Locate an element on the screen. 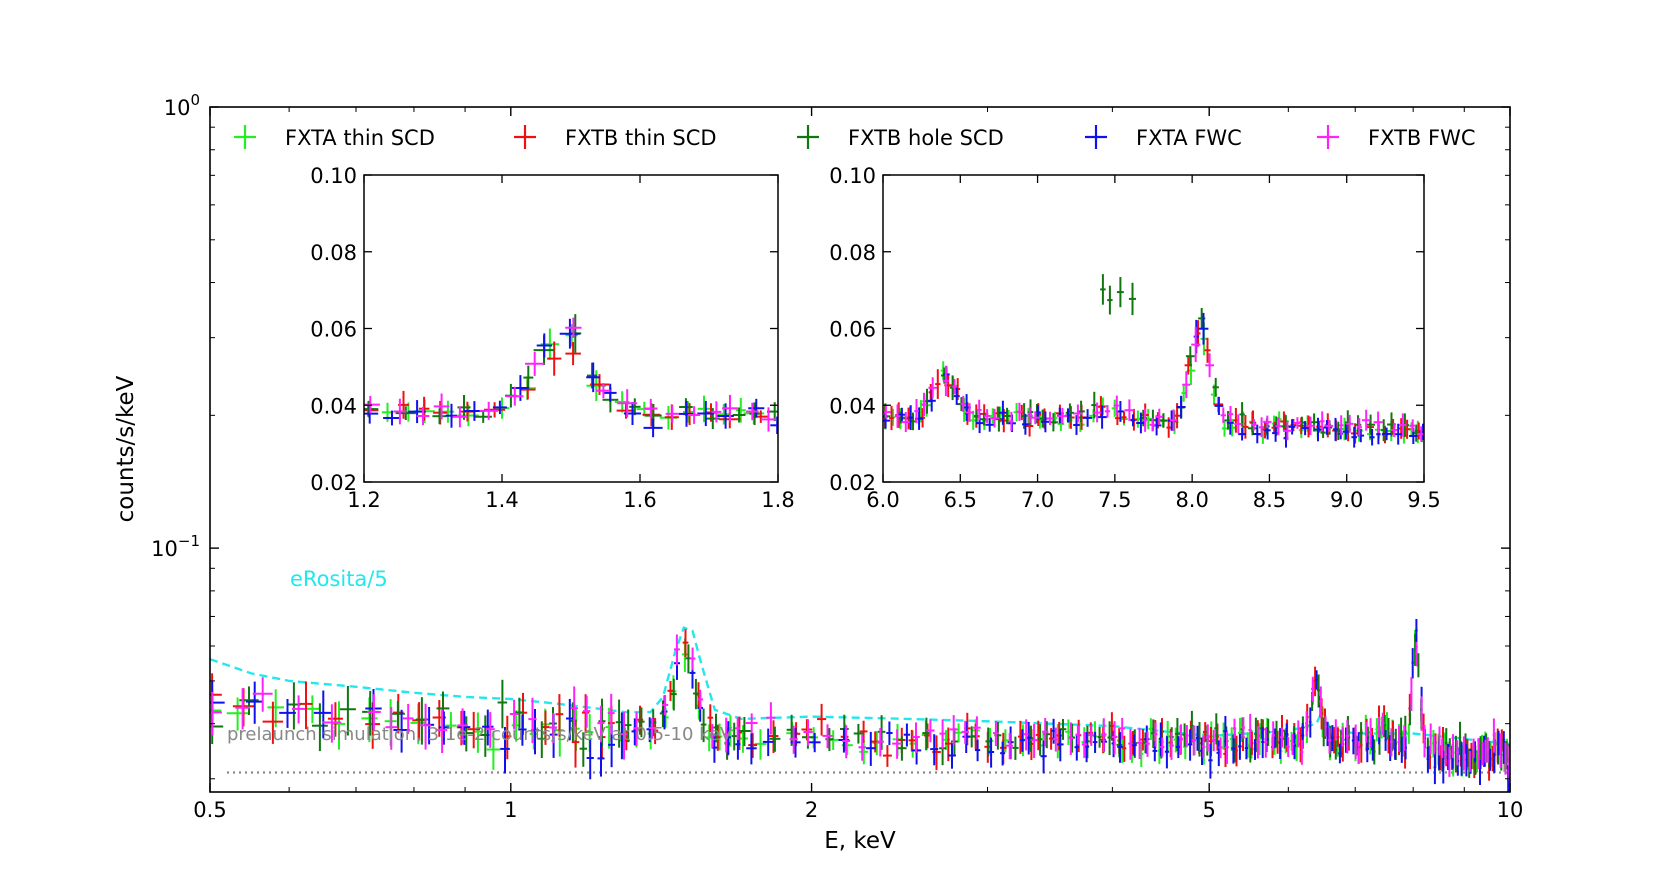 Image resolution: width=1660 pixels, height=882 pixels. x-tick-label-2: 2 is located at coordinates (811, 810).